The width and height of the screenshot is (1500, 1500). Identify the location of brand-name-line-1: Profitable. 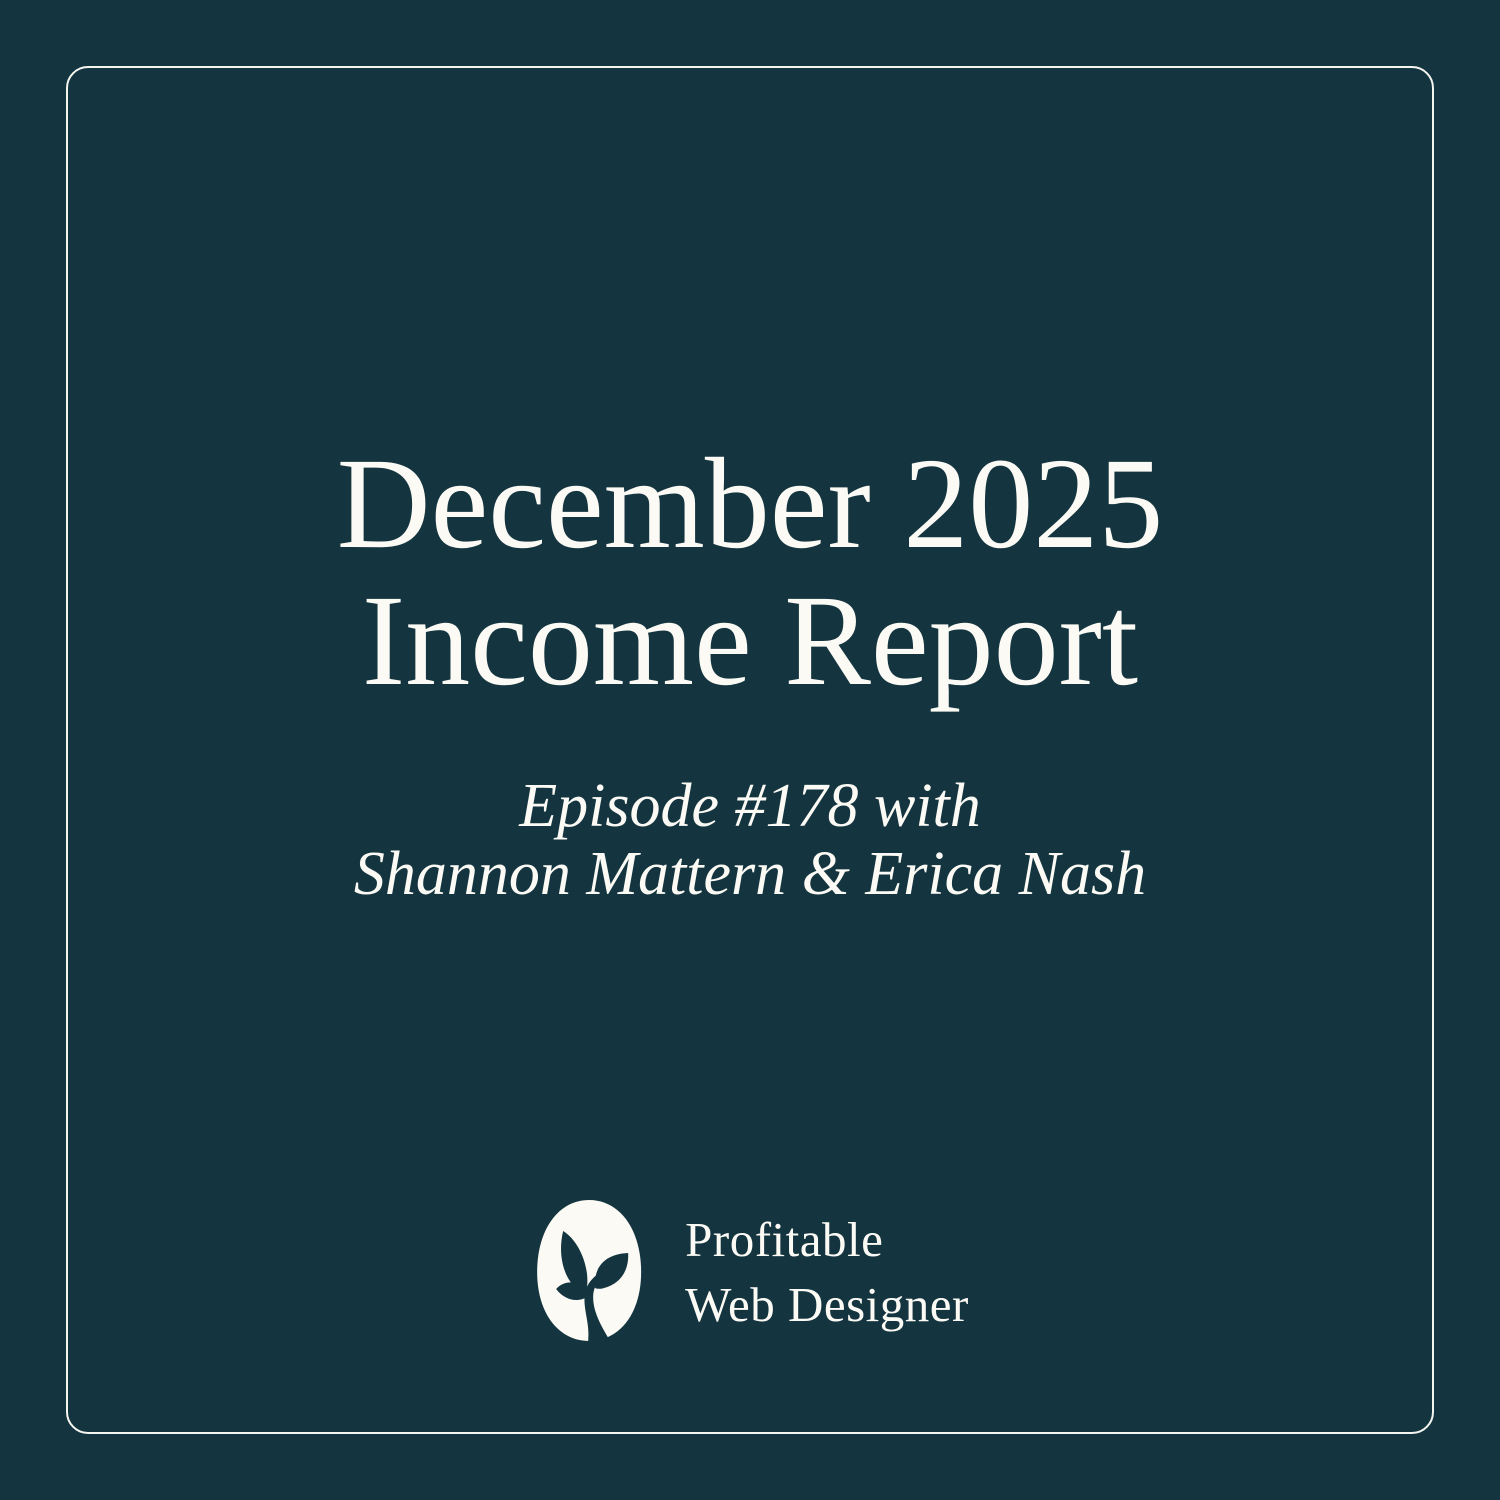
(784, 1239).